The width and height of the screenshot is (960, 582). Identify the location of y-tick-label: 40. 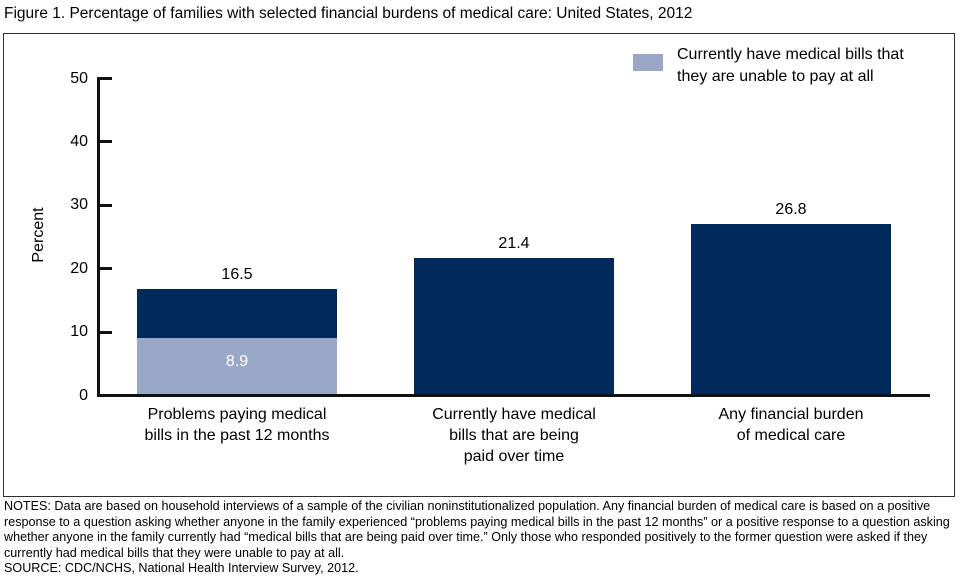
(79, 141).